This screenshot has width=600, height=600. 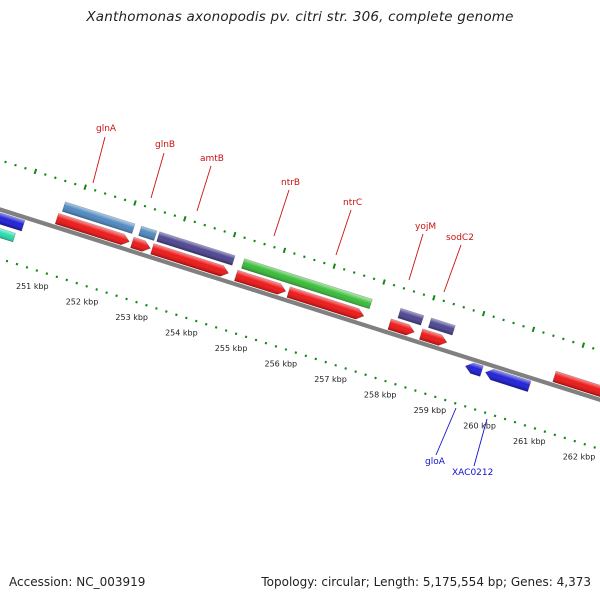 I want to click on svg-text: XAC0212, so click(x=472, y=473).